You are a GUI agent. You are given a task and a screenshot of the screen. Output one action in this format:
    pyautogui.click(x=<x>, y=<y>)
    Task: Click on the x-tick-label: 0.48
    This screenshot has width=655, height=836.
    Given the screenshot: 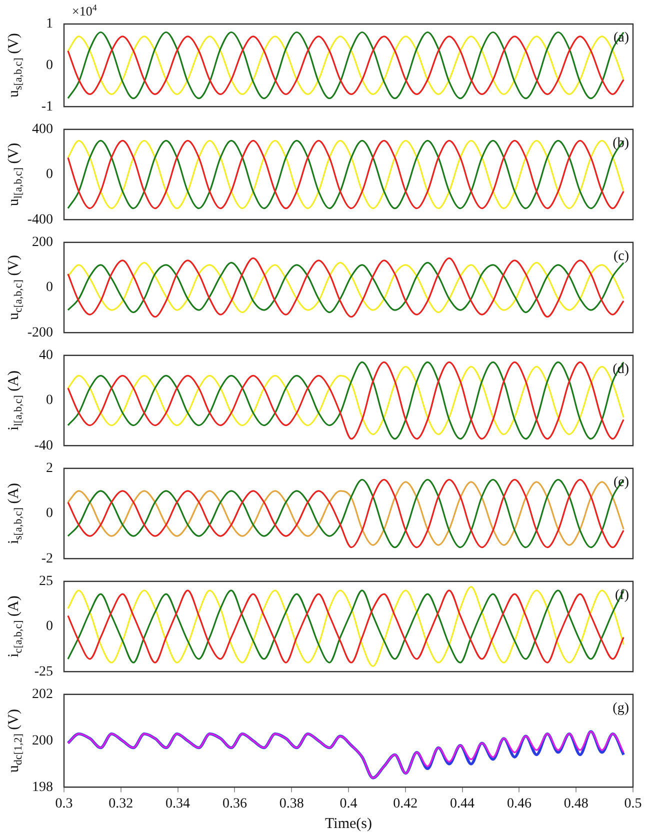 What is the action you would take?
    pyautogui.click(x=576, y=804)
    